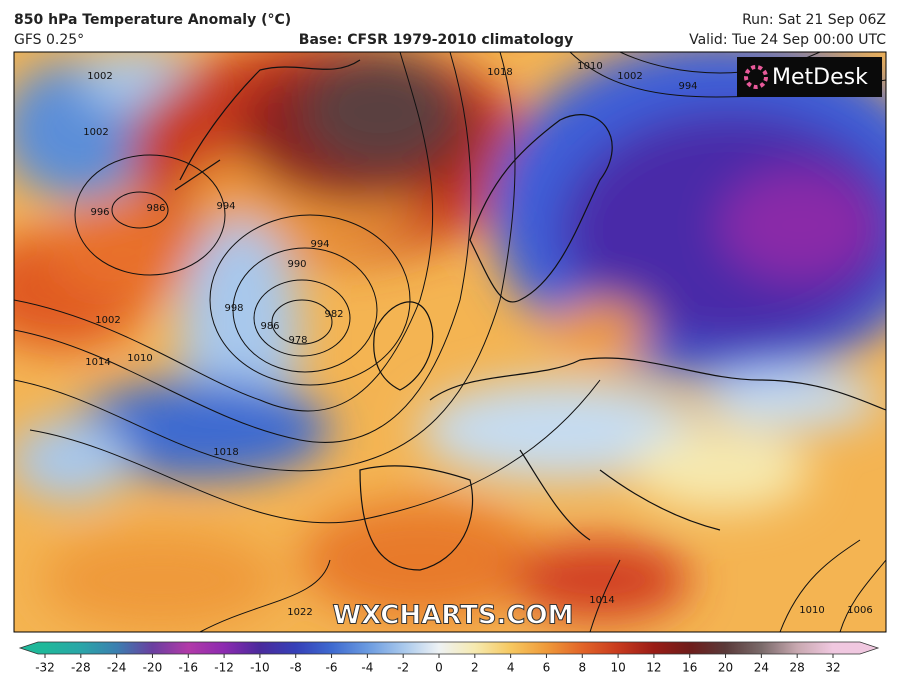 The image size is (900, 693). I want to click on colorbar-tick-label: -16, so click(188, 668).